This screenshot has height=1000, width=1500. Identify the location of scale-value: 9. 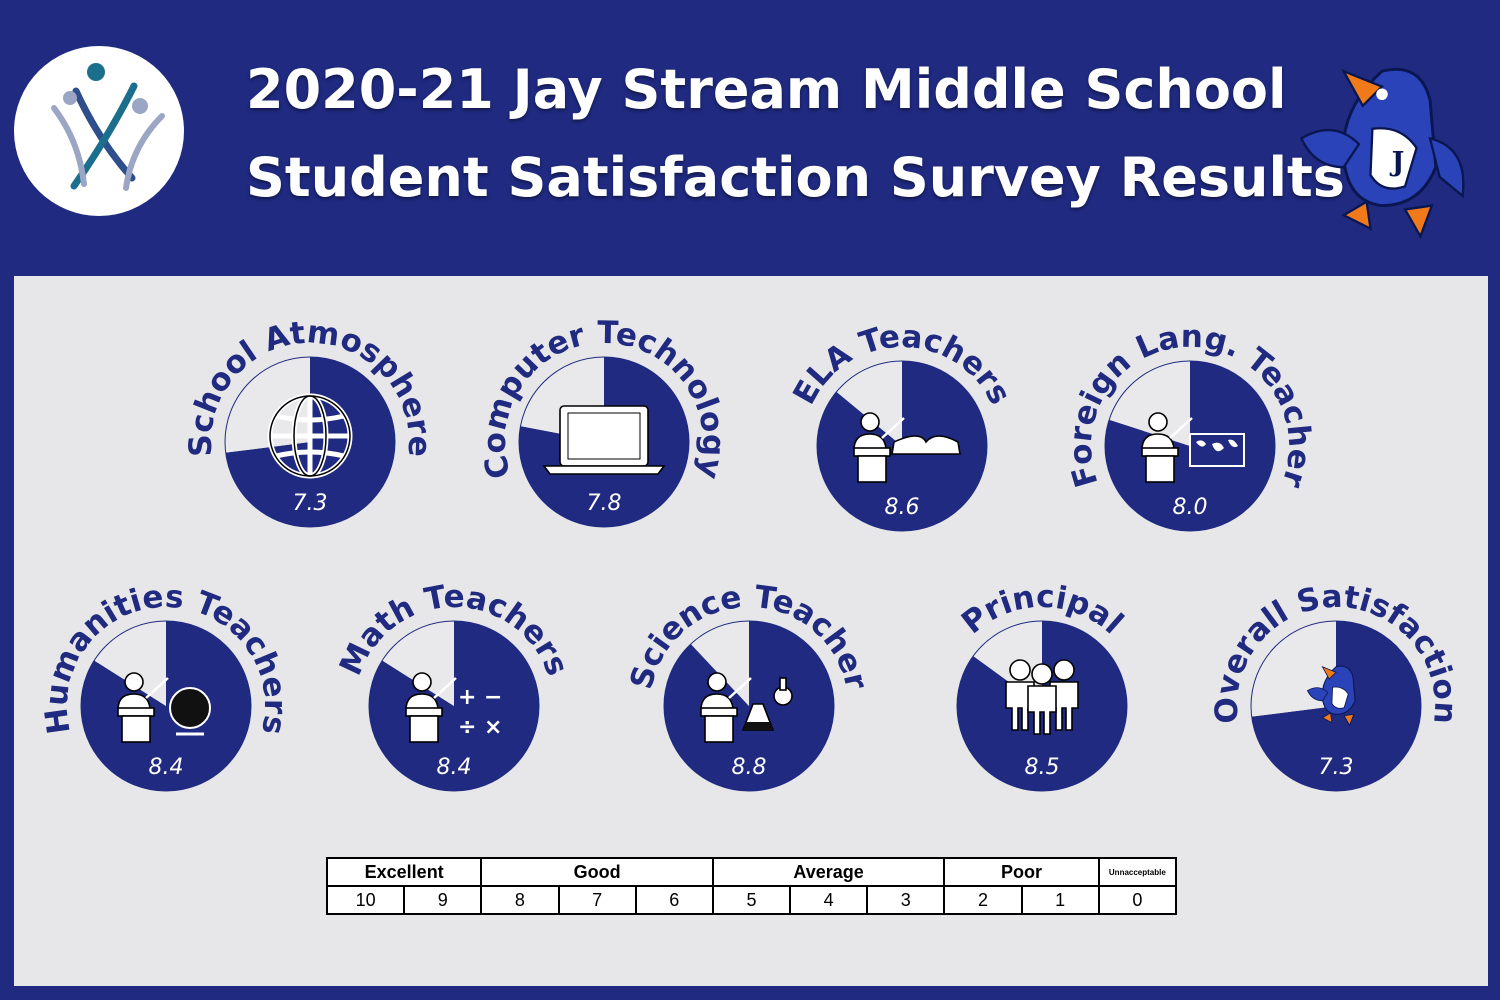
(443, 900).